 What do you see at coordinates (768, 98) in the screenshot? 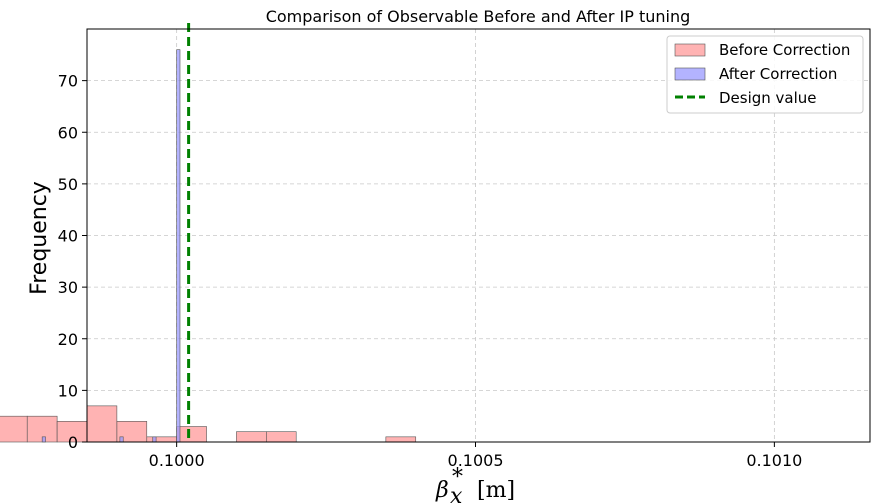
I see `legend-label-design: Design value` at bounding box center [768, 98].